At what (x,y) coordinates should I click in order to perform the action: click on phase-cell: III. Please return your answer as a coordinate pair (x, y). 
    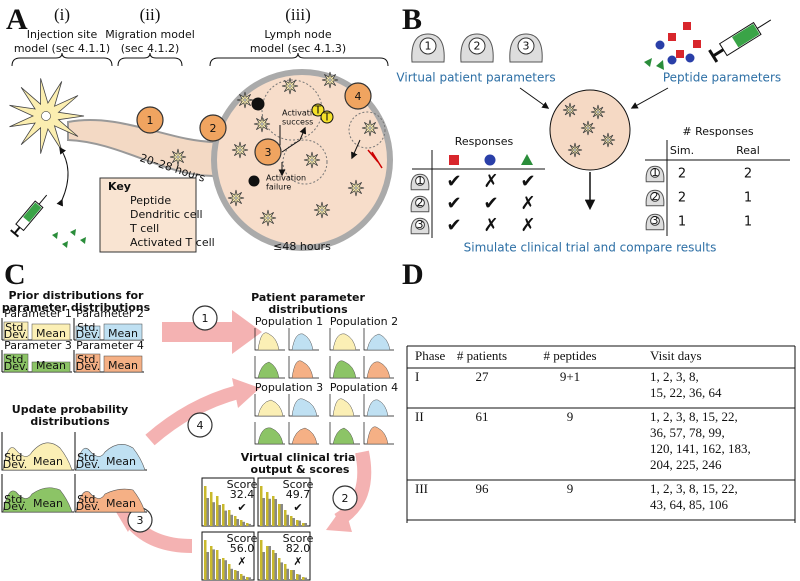
    Looking at the image, I should click on (421, 488).